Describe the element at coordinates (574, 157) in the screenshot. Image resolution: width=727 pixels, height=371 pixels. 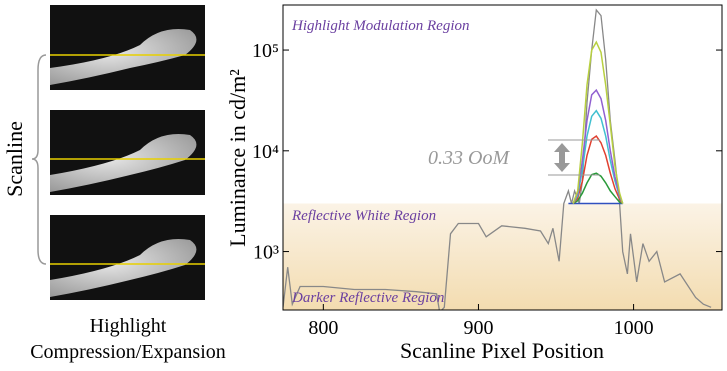
I see `oom-arrow` at that location.